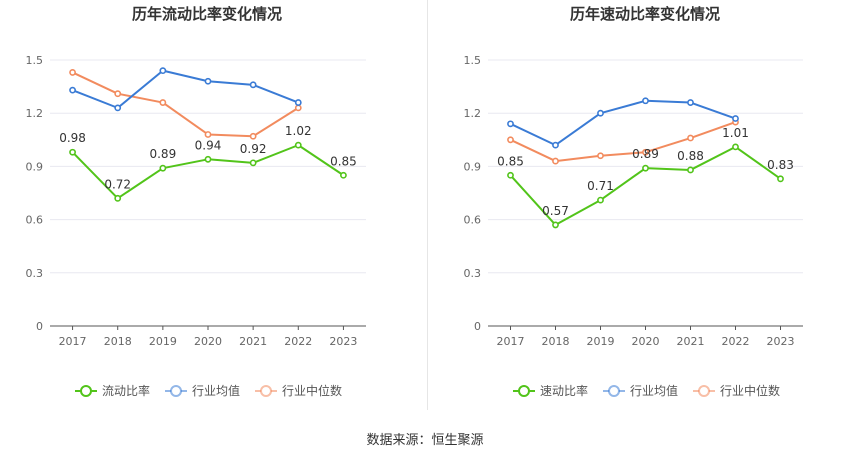 Image resolution: width=850 pixels, height=459 pixels. Describe the element at coordinates (735, 133) in the screenshot. I see `data-label: 1.01` at that location.